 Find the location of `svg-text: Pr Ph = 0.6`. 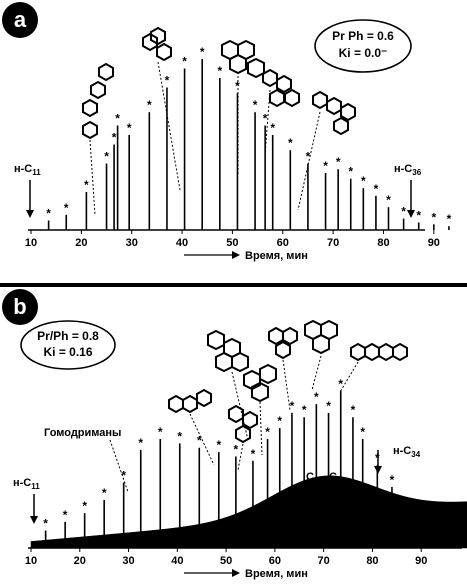

svg-text: Pr Ph = 0.6 is located at coordinates (363, 36).